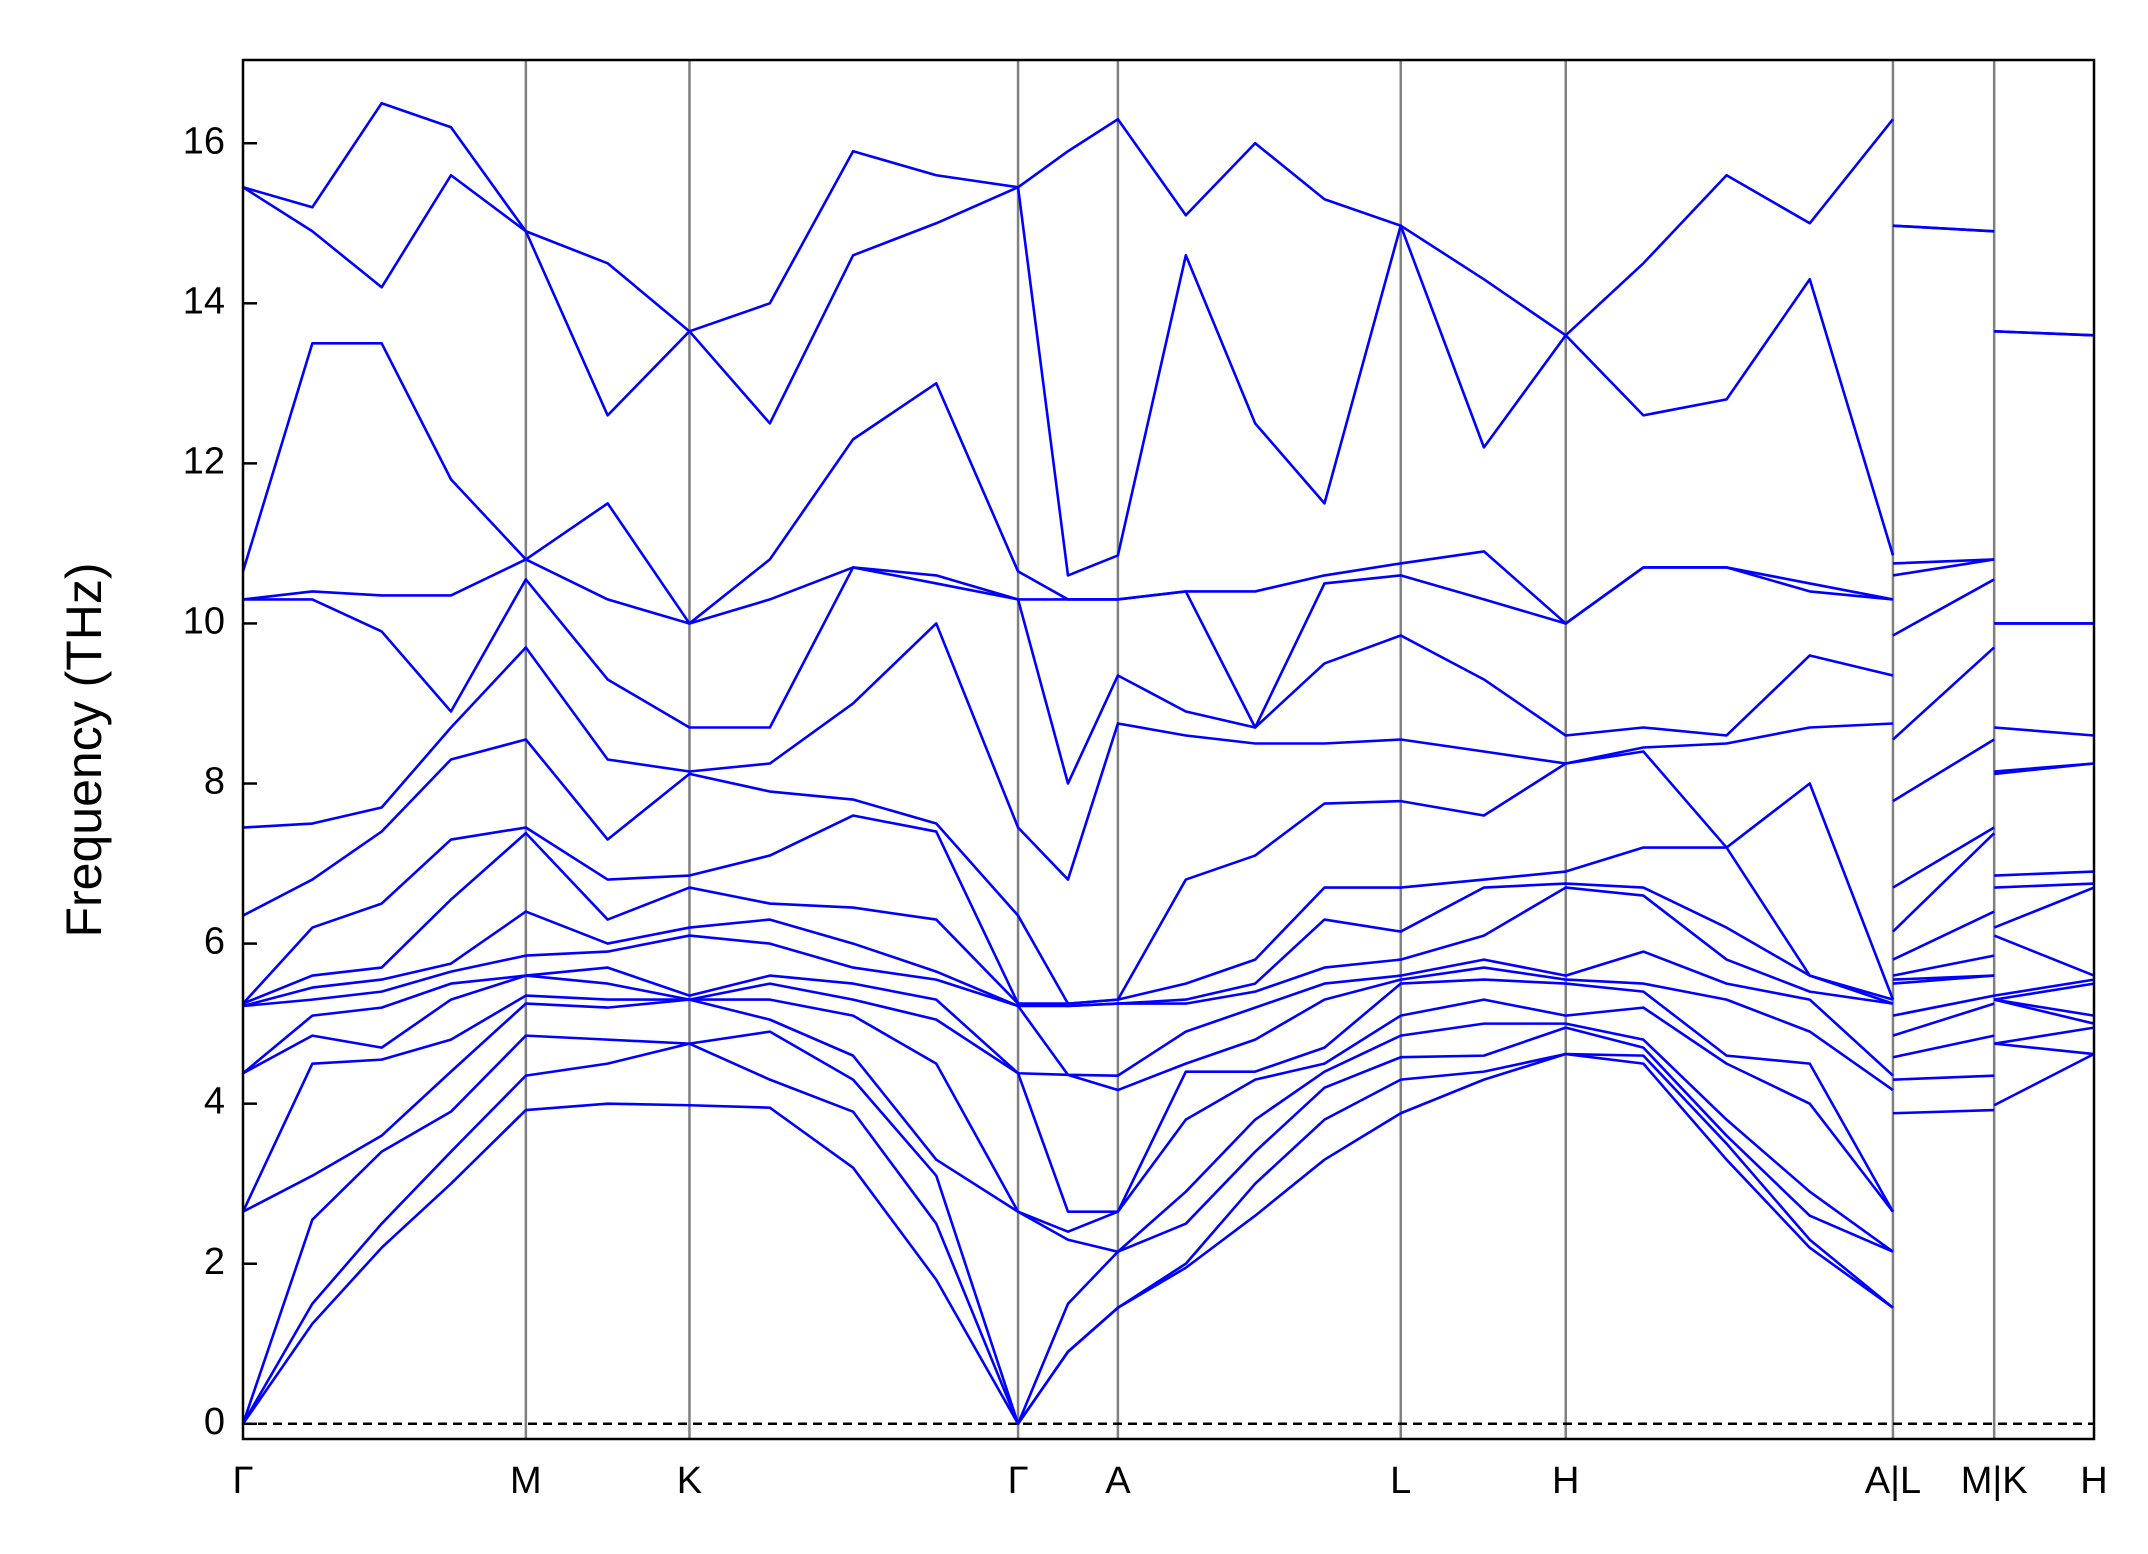  What do you see at coordinates (526, 1481) in the screenshot?
I see `x-tick-label: M` at bounding box center [526, 1481].